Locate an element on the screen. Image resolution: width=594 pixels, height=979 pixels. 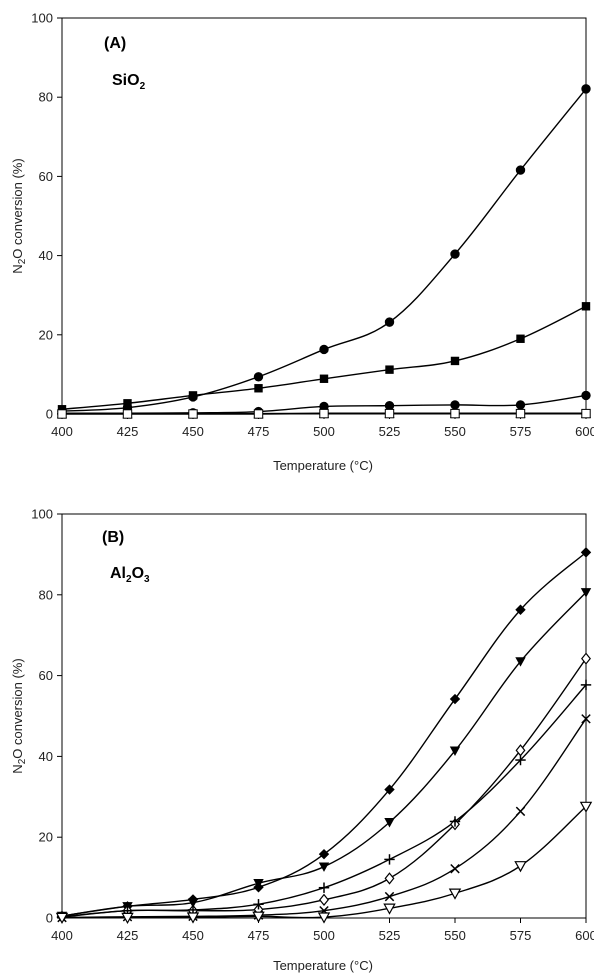
material-annotation: SiO2 is located at coordinates (129, 82).